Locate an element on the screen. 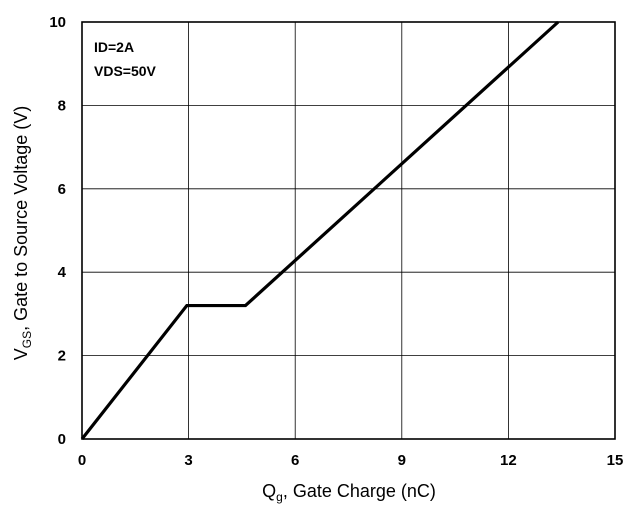 The image size is (639, 507). x-axis-title-main: Q is located at coordinates (269, 491).